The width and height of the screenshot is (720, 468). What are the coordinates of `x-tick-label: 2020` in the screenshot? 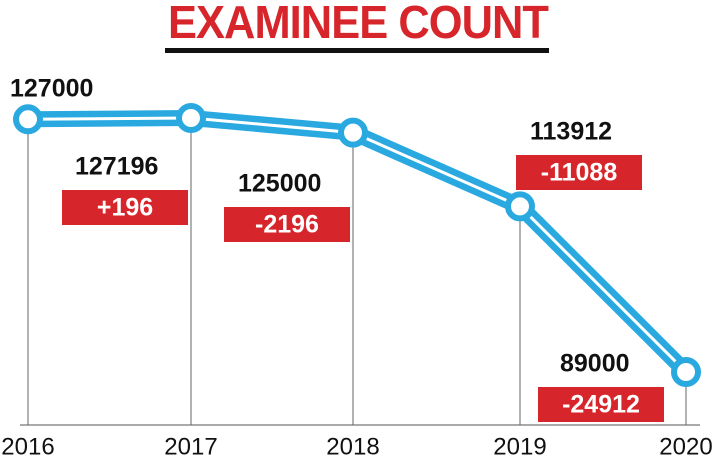 It's located at (685, 446).